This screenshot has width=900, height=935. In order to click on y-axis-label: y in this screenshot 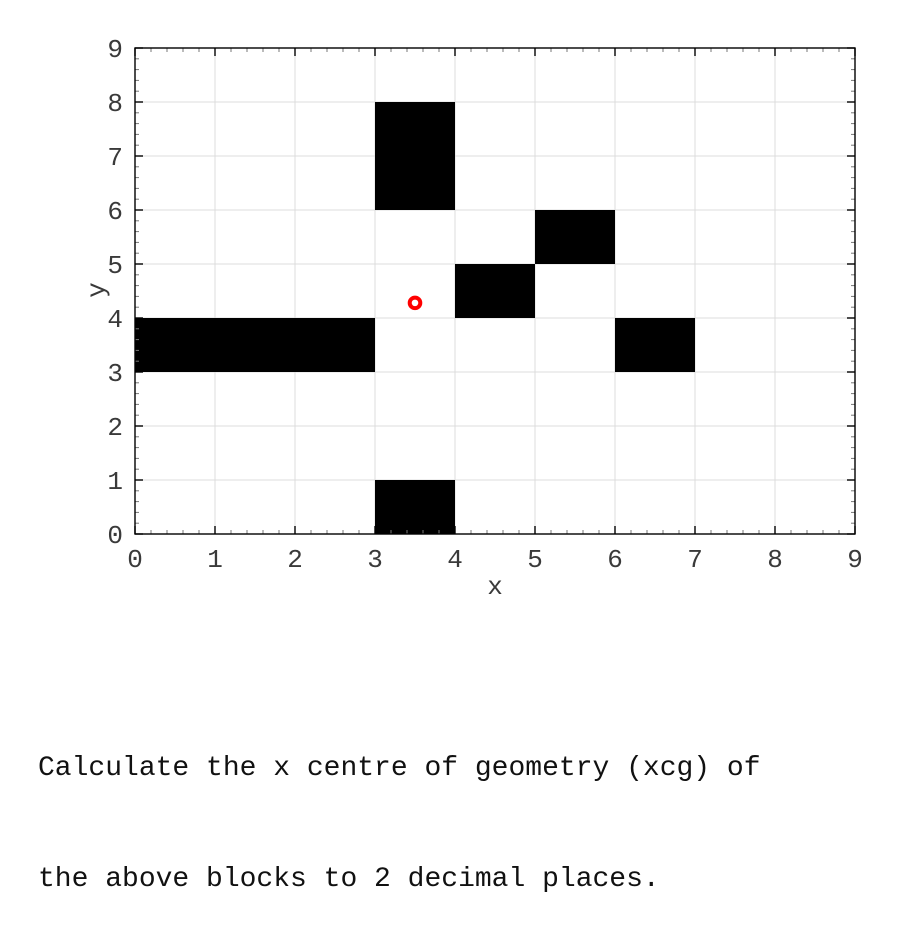, I will do `click(97, 290)`.